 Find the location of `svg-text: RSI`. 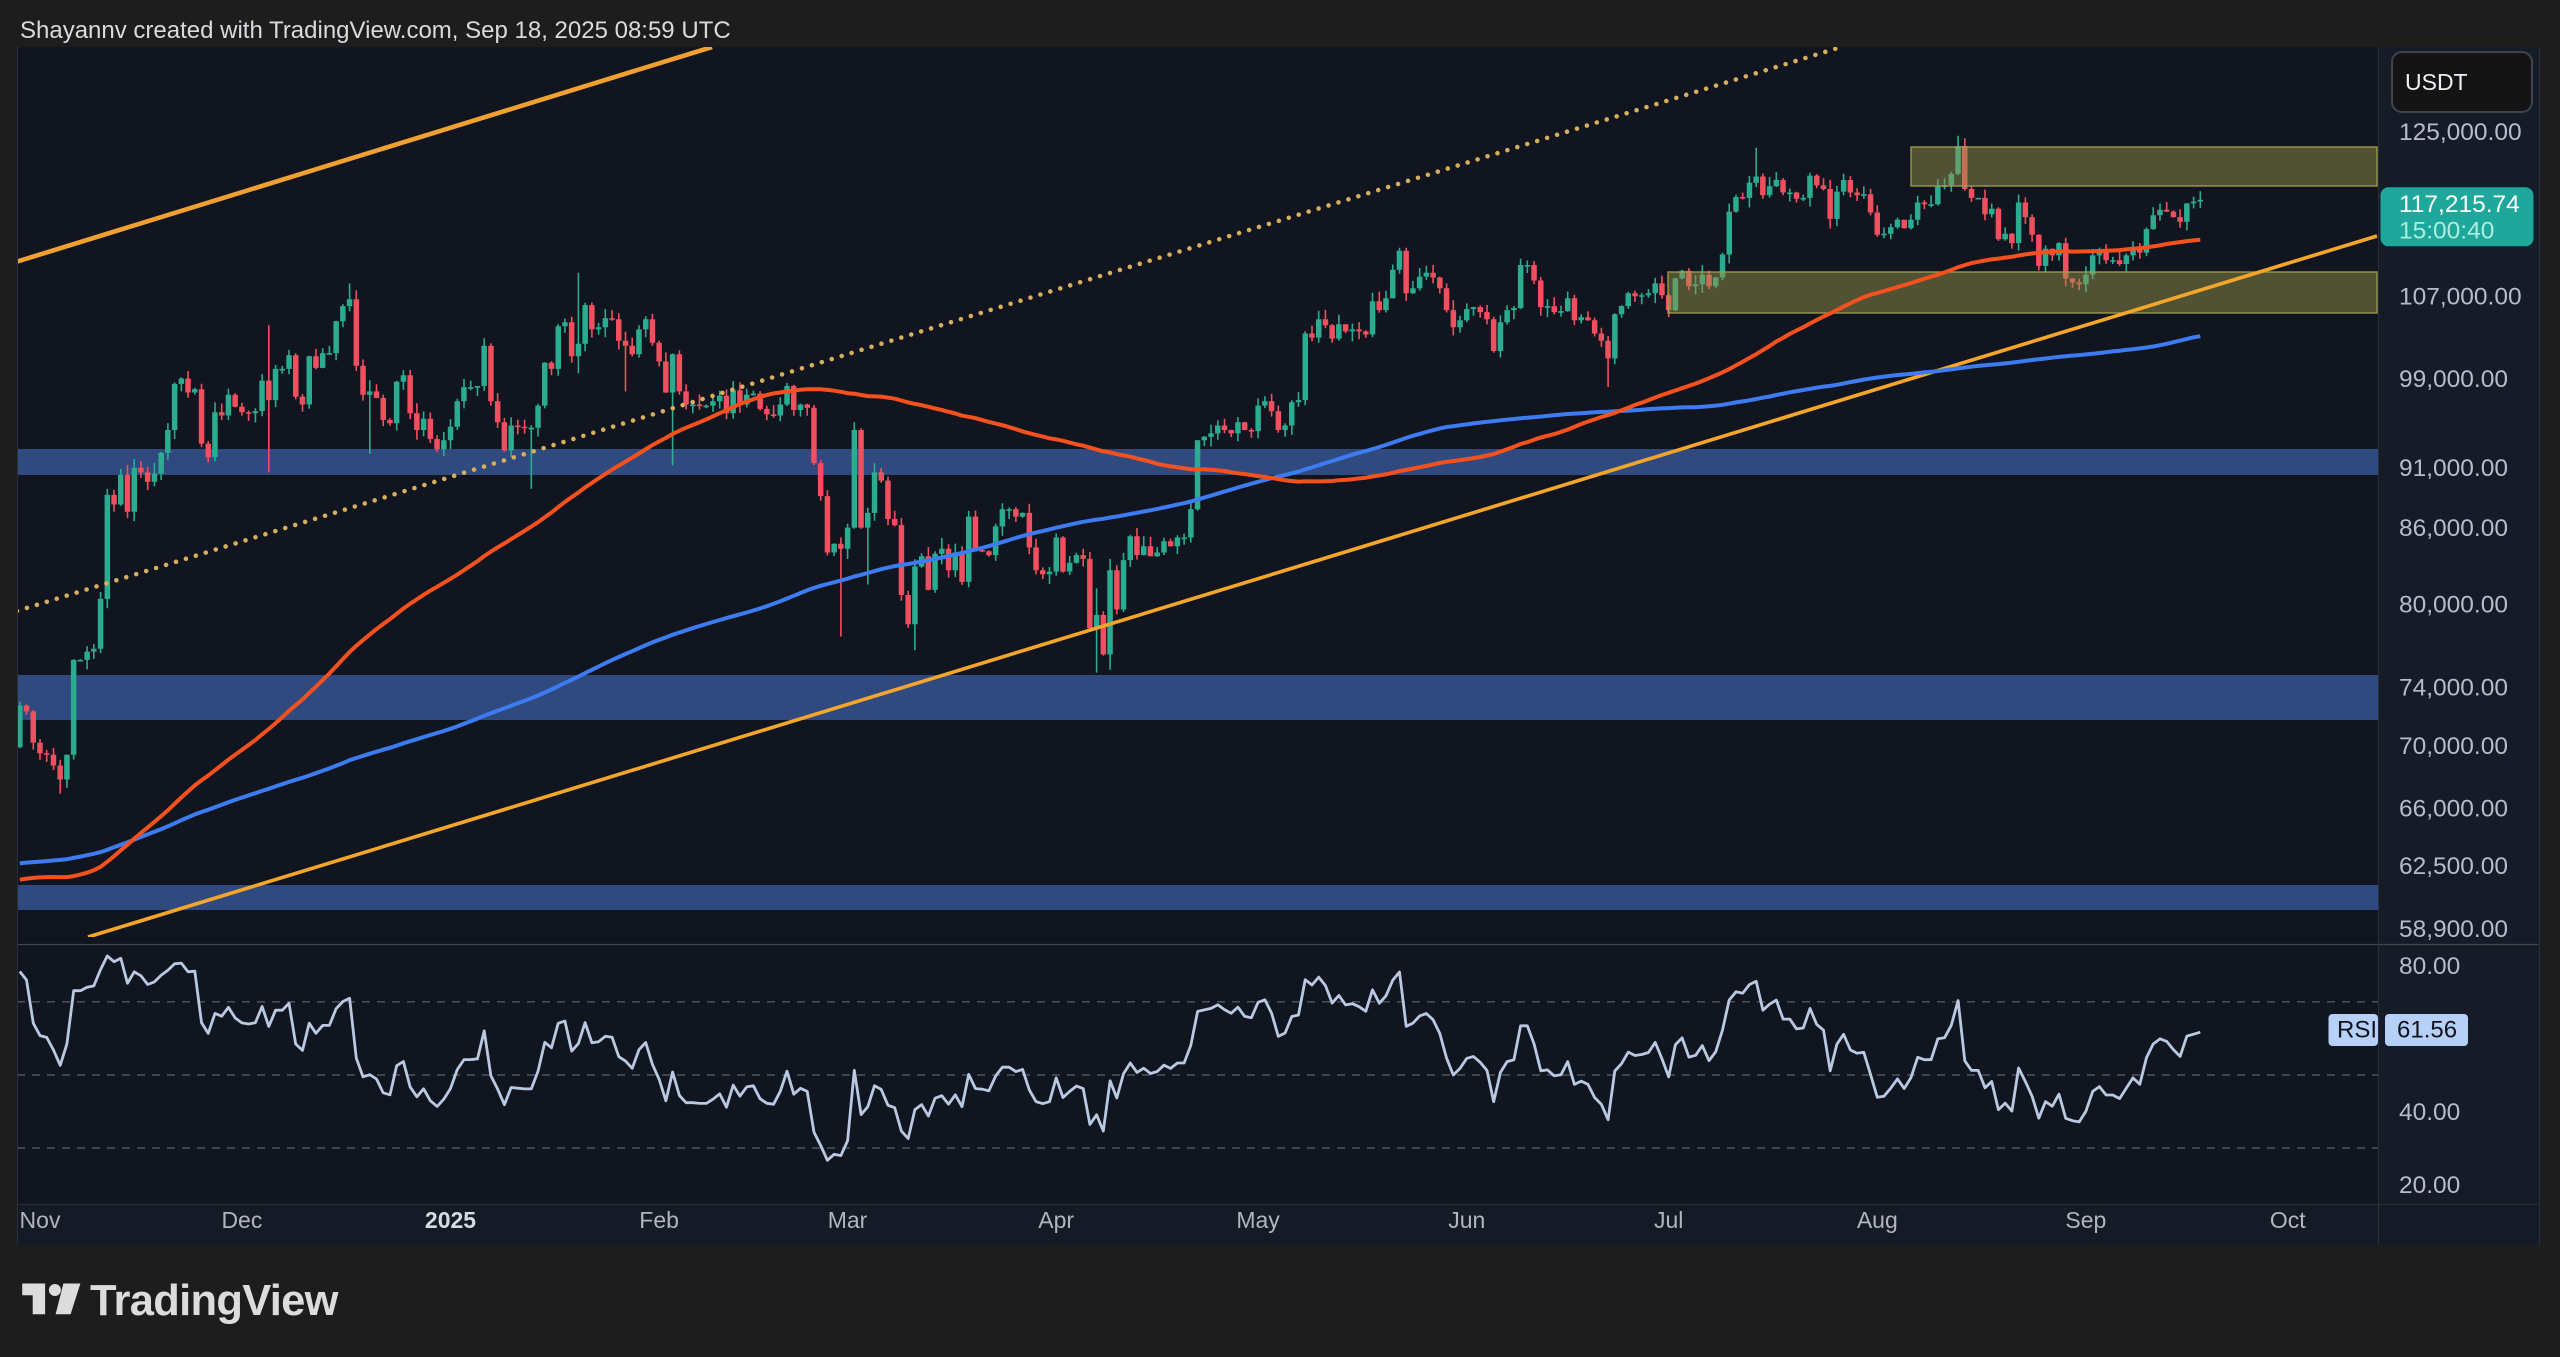

svg-text: RSI is located at coordinates (2357, 1030).